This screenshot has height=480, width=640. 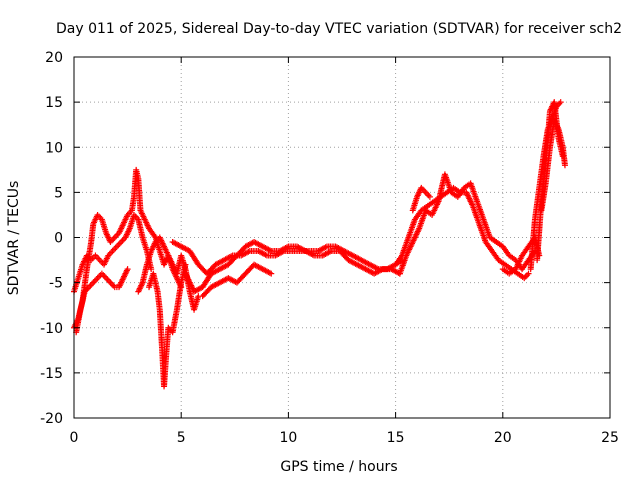 I want to click on x-tick-label: 0, so click(x=74, y=438).